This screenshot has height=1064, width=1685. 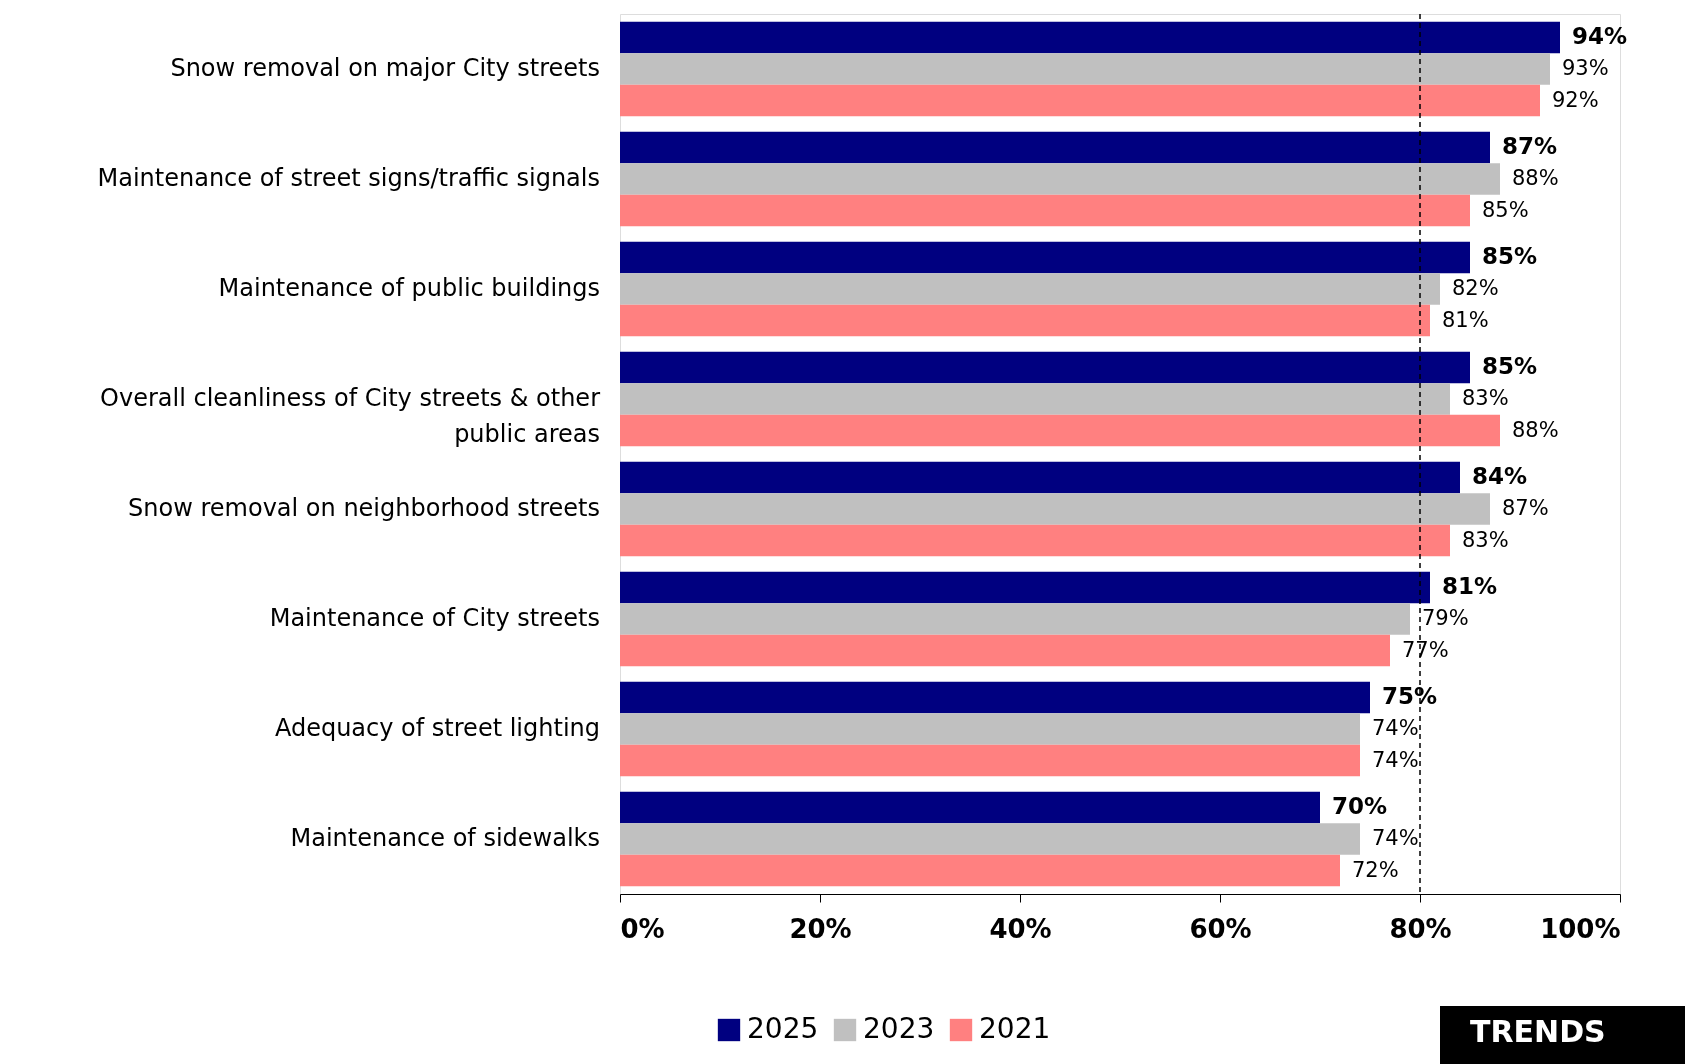 What do you see at coordinates (1538, 1031) in the screenshot?
I see `text: TRENDS` at bounding box center [1538, 1031].